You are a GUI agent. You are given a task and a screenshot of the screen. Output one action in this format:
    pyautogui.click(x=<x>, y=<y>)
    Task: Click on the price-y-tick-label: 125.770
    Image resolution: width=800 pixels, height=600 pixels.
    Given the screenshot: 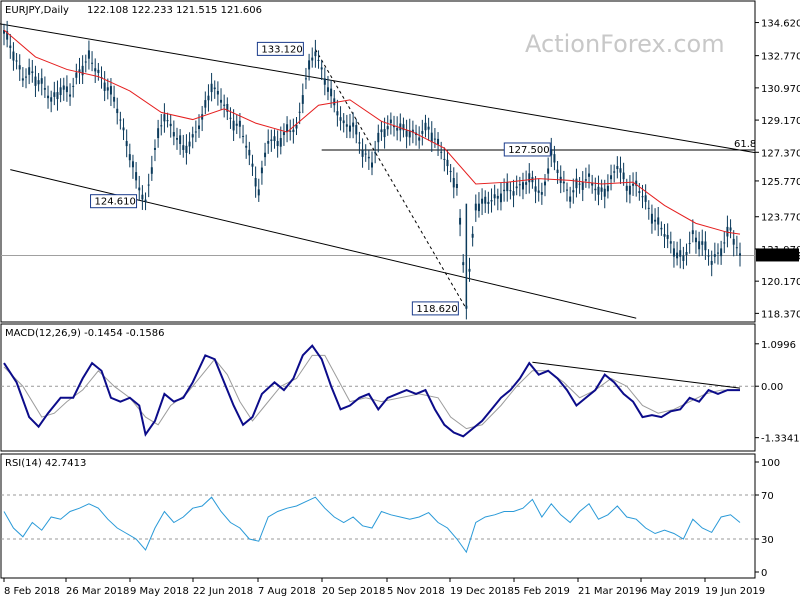 What is the action you would take?
    pyautogui.click(x=780, y=182)
    